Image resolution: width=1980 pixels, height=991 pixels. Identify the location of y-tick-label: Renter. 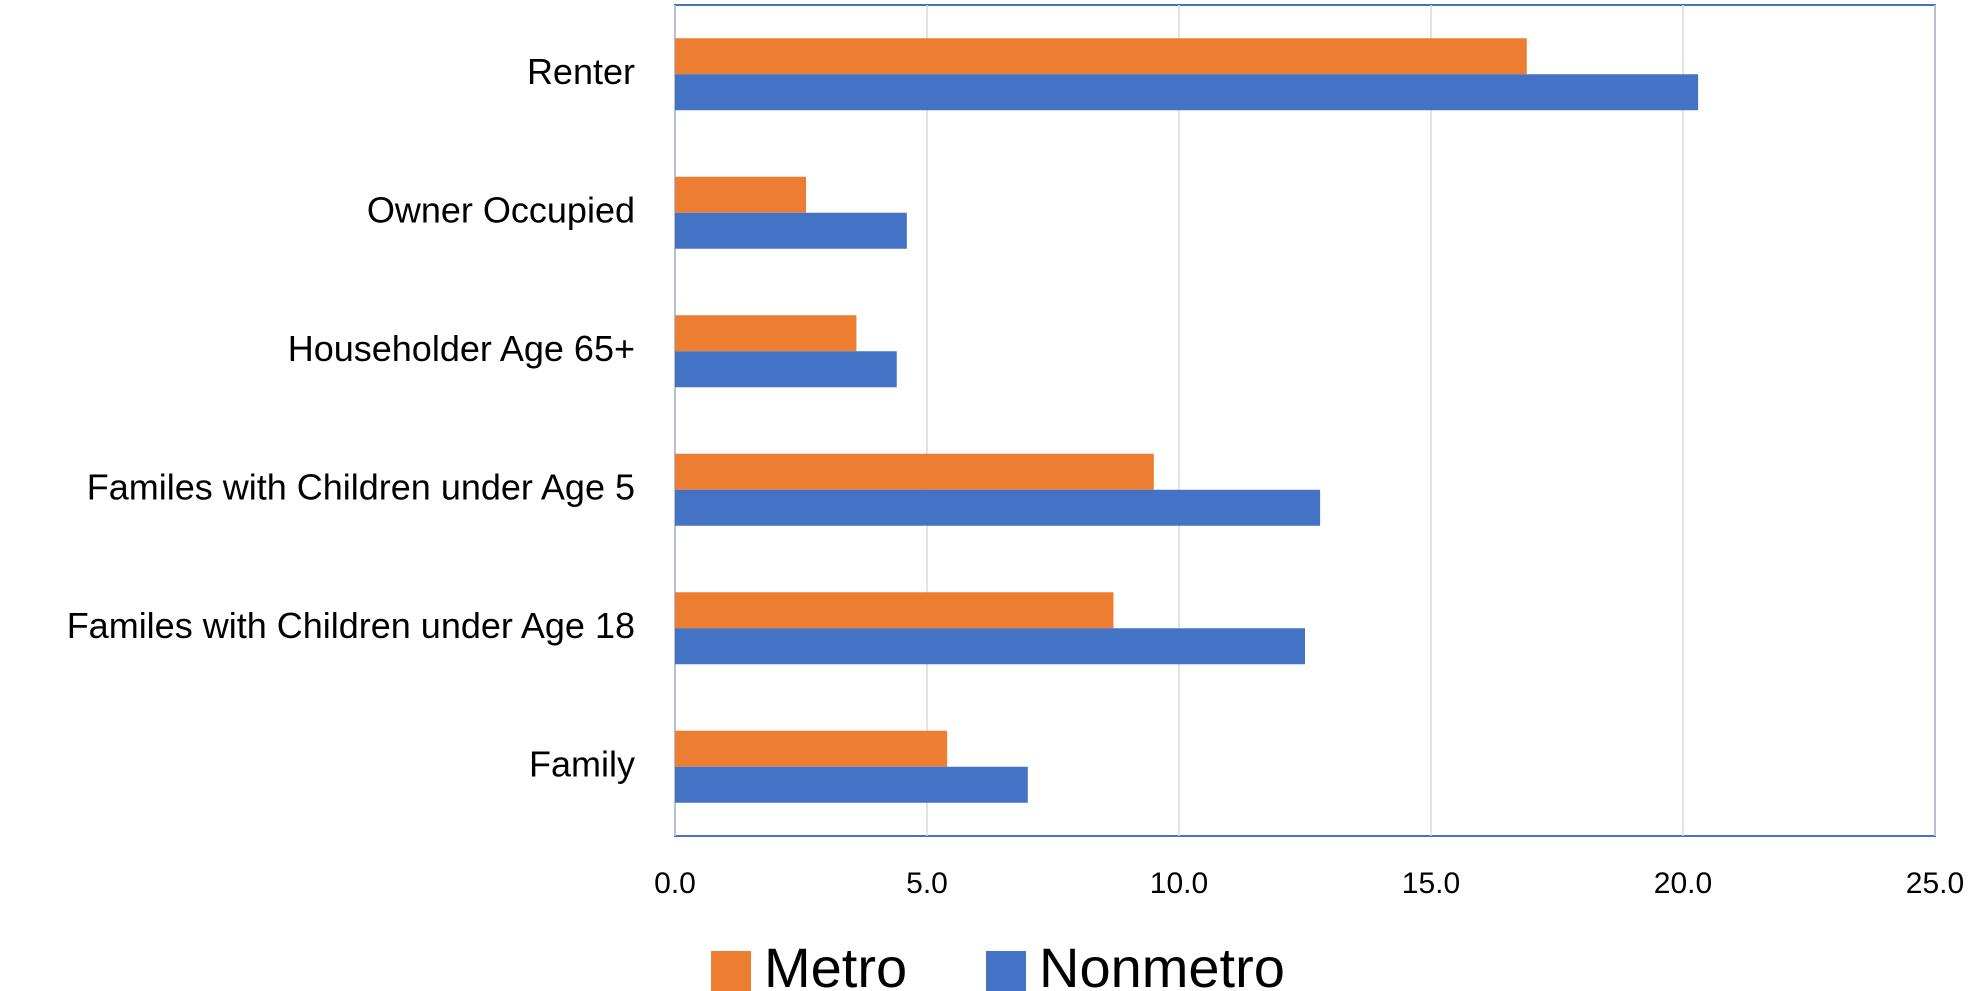
(581, 71).